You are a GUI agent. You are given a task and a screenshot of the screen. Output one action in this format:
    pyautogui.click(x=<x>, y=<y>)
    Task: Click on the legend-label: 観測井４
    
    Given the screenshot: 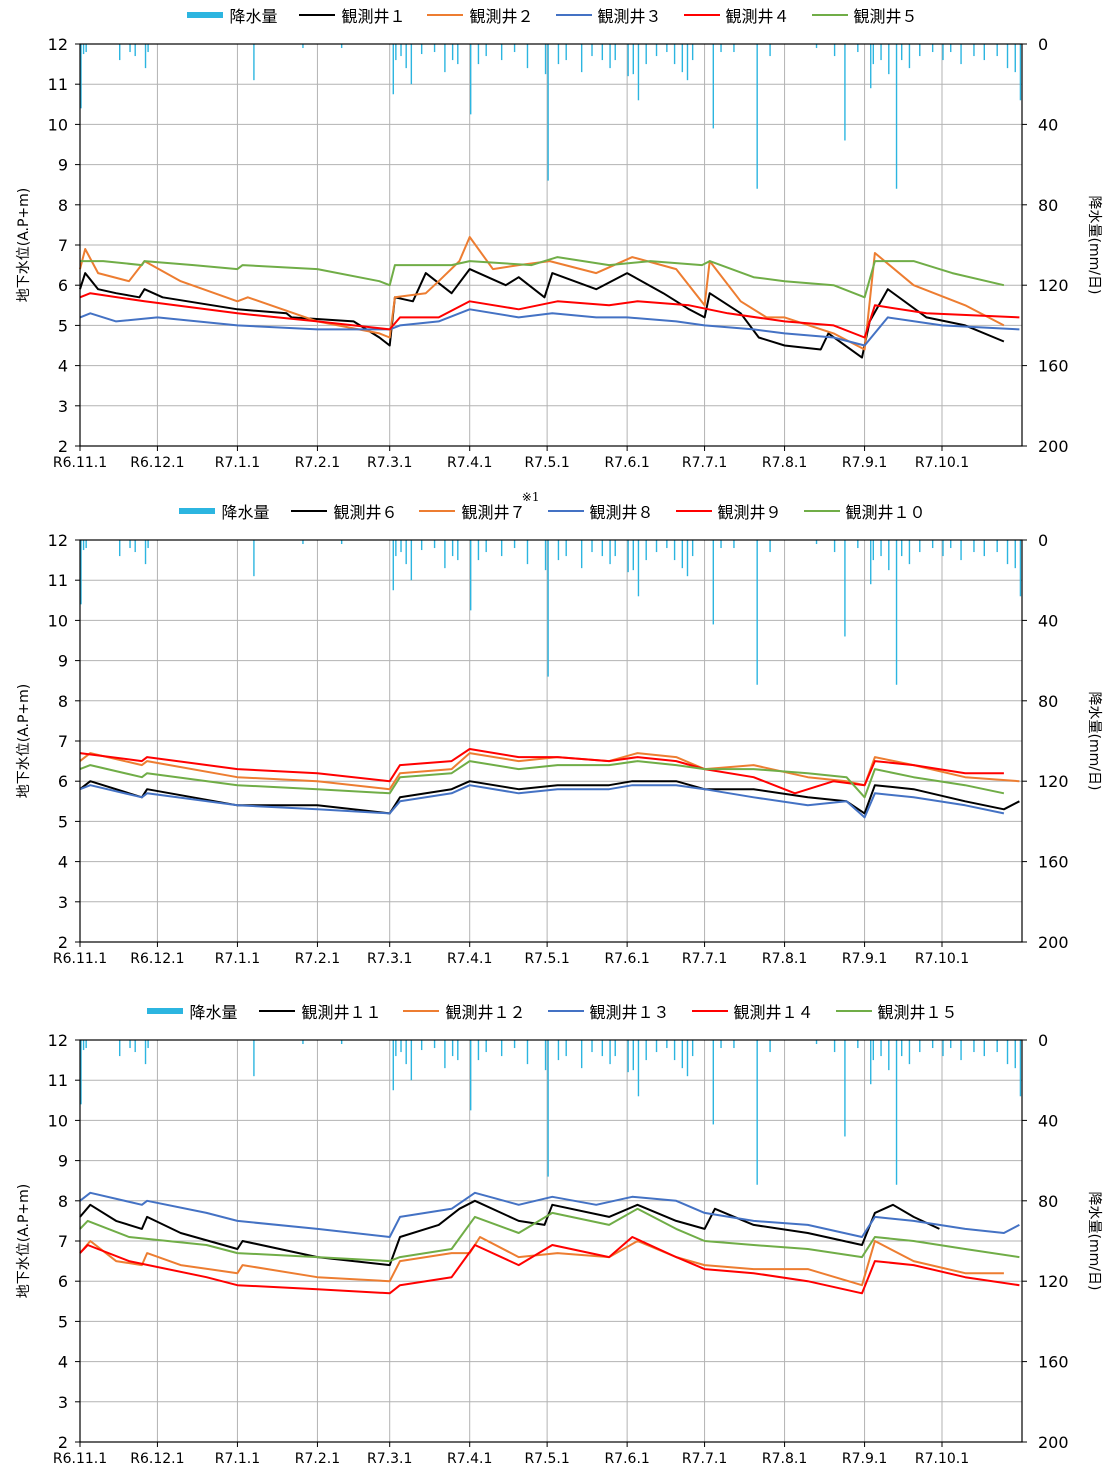 What is the action you would take?
    pyautogui.click(x=757, y=16)
    